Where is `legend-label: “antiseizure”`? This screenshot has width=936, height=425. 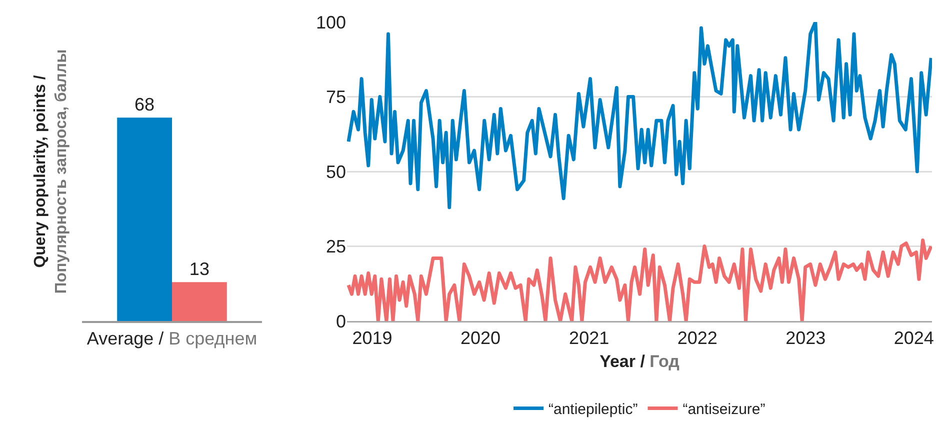
legend-label: “antiseizure” is located at coordinates (724, 409).